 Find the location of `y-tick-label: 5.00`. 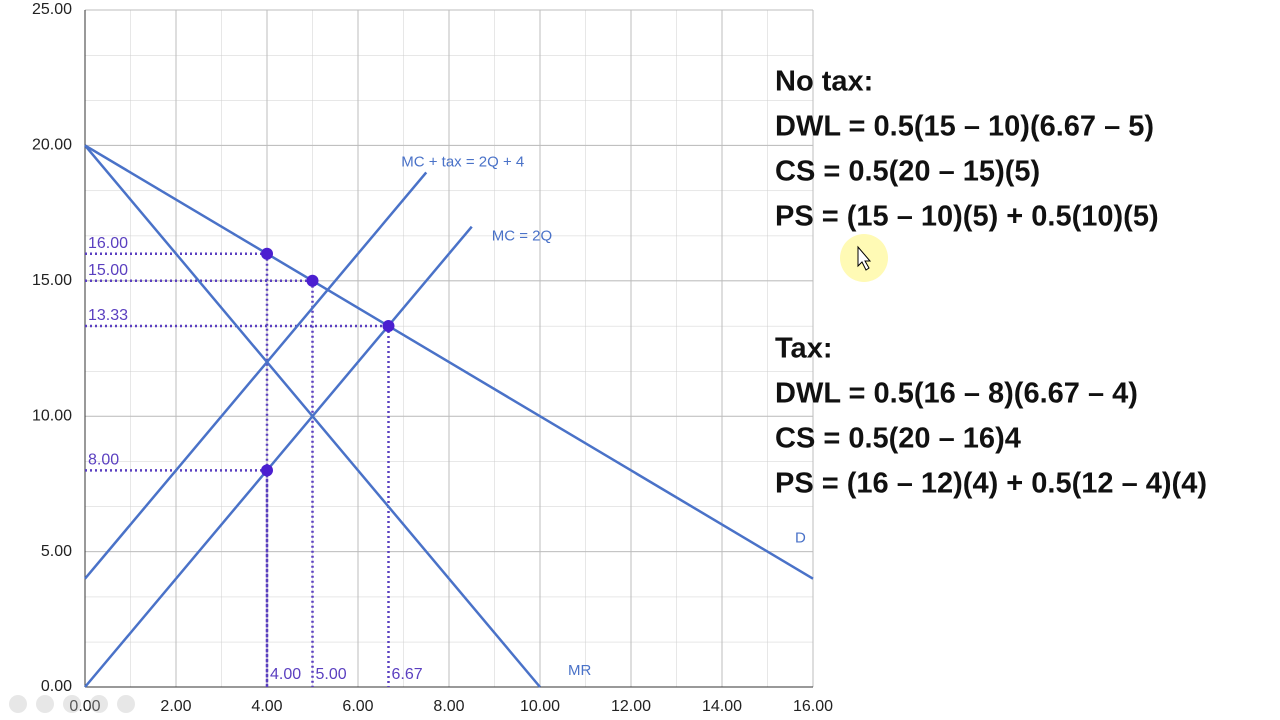

y-tick-label: 5.00 is located at coordinates (56, 551).